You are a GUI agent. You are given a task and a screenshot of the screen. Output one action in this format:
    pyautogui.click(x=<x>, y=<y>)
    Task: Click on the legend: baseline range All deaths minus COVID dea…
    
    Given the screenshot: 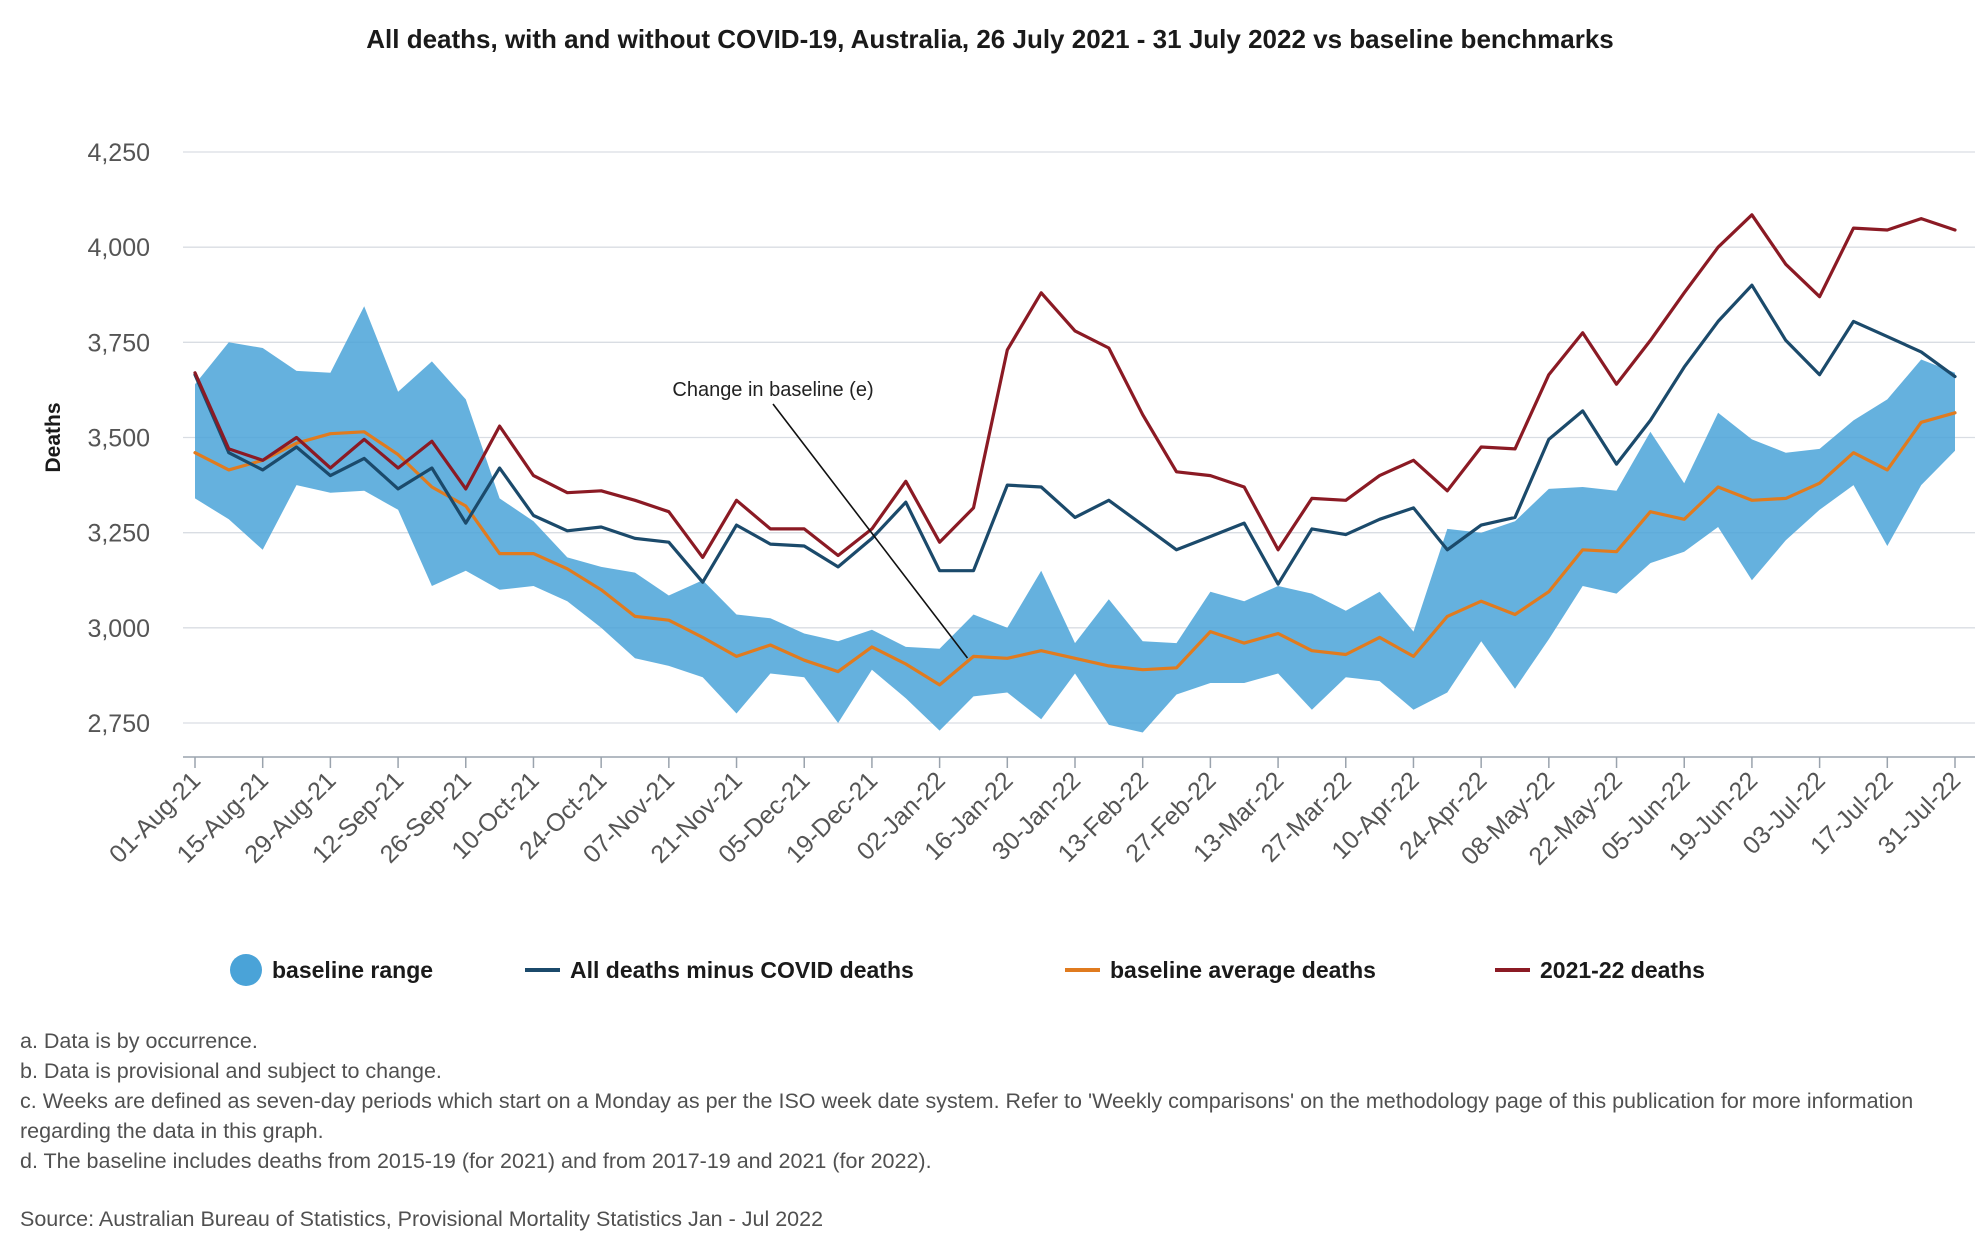 What is the action you would take?
    pyautogui.click(x=967, y=970)
    